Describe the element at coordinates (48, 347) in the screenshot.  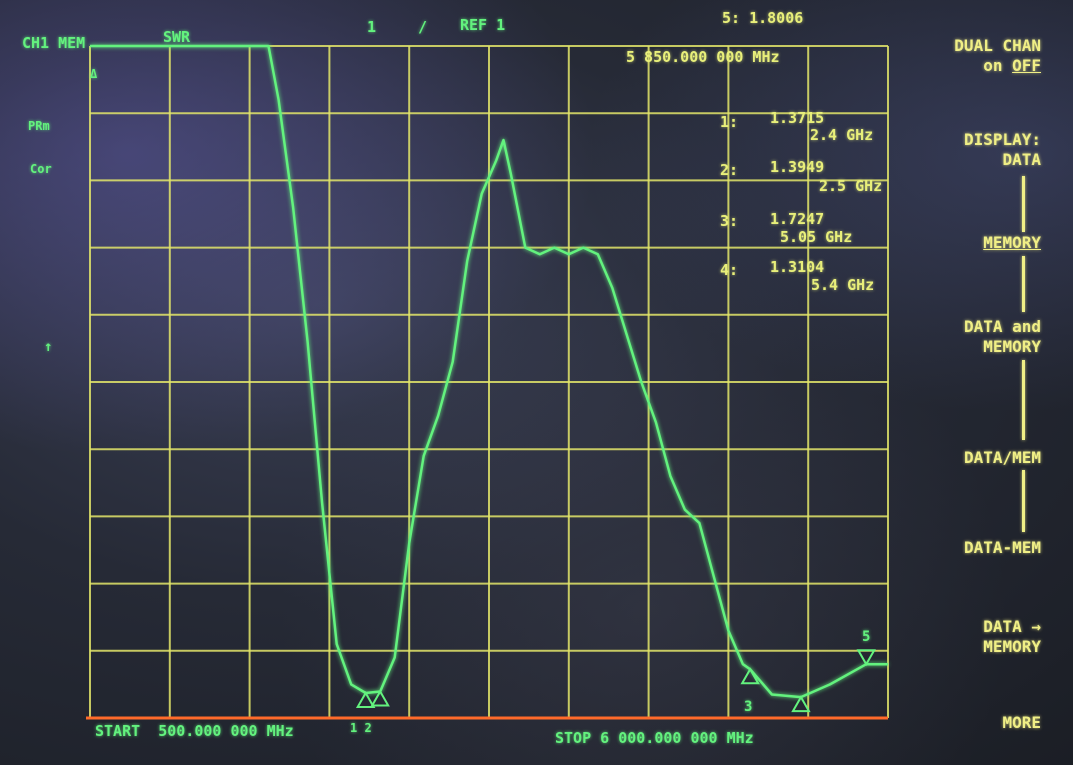
I see `reference-arrow-icon: ↑` at that location.